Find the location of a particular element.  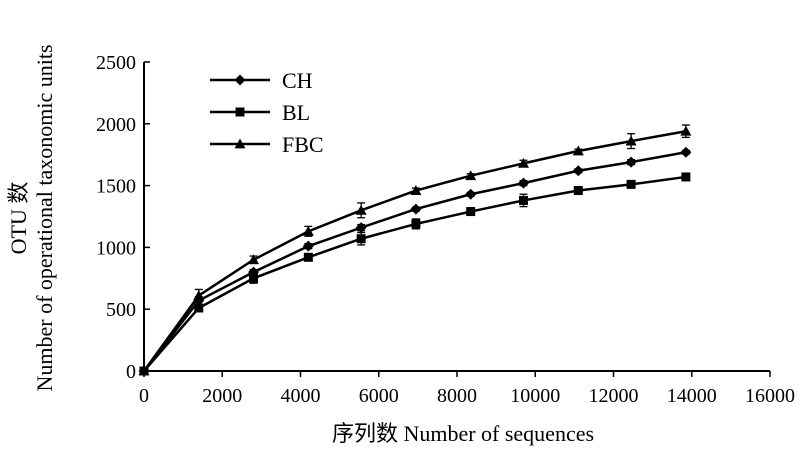

legend: CH BL FBC is located at coordinates (267, 112).